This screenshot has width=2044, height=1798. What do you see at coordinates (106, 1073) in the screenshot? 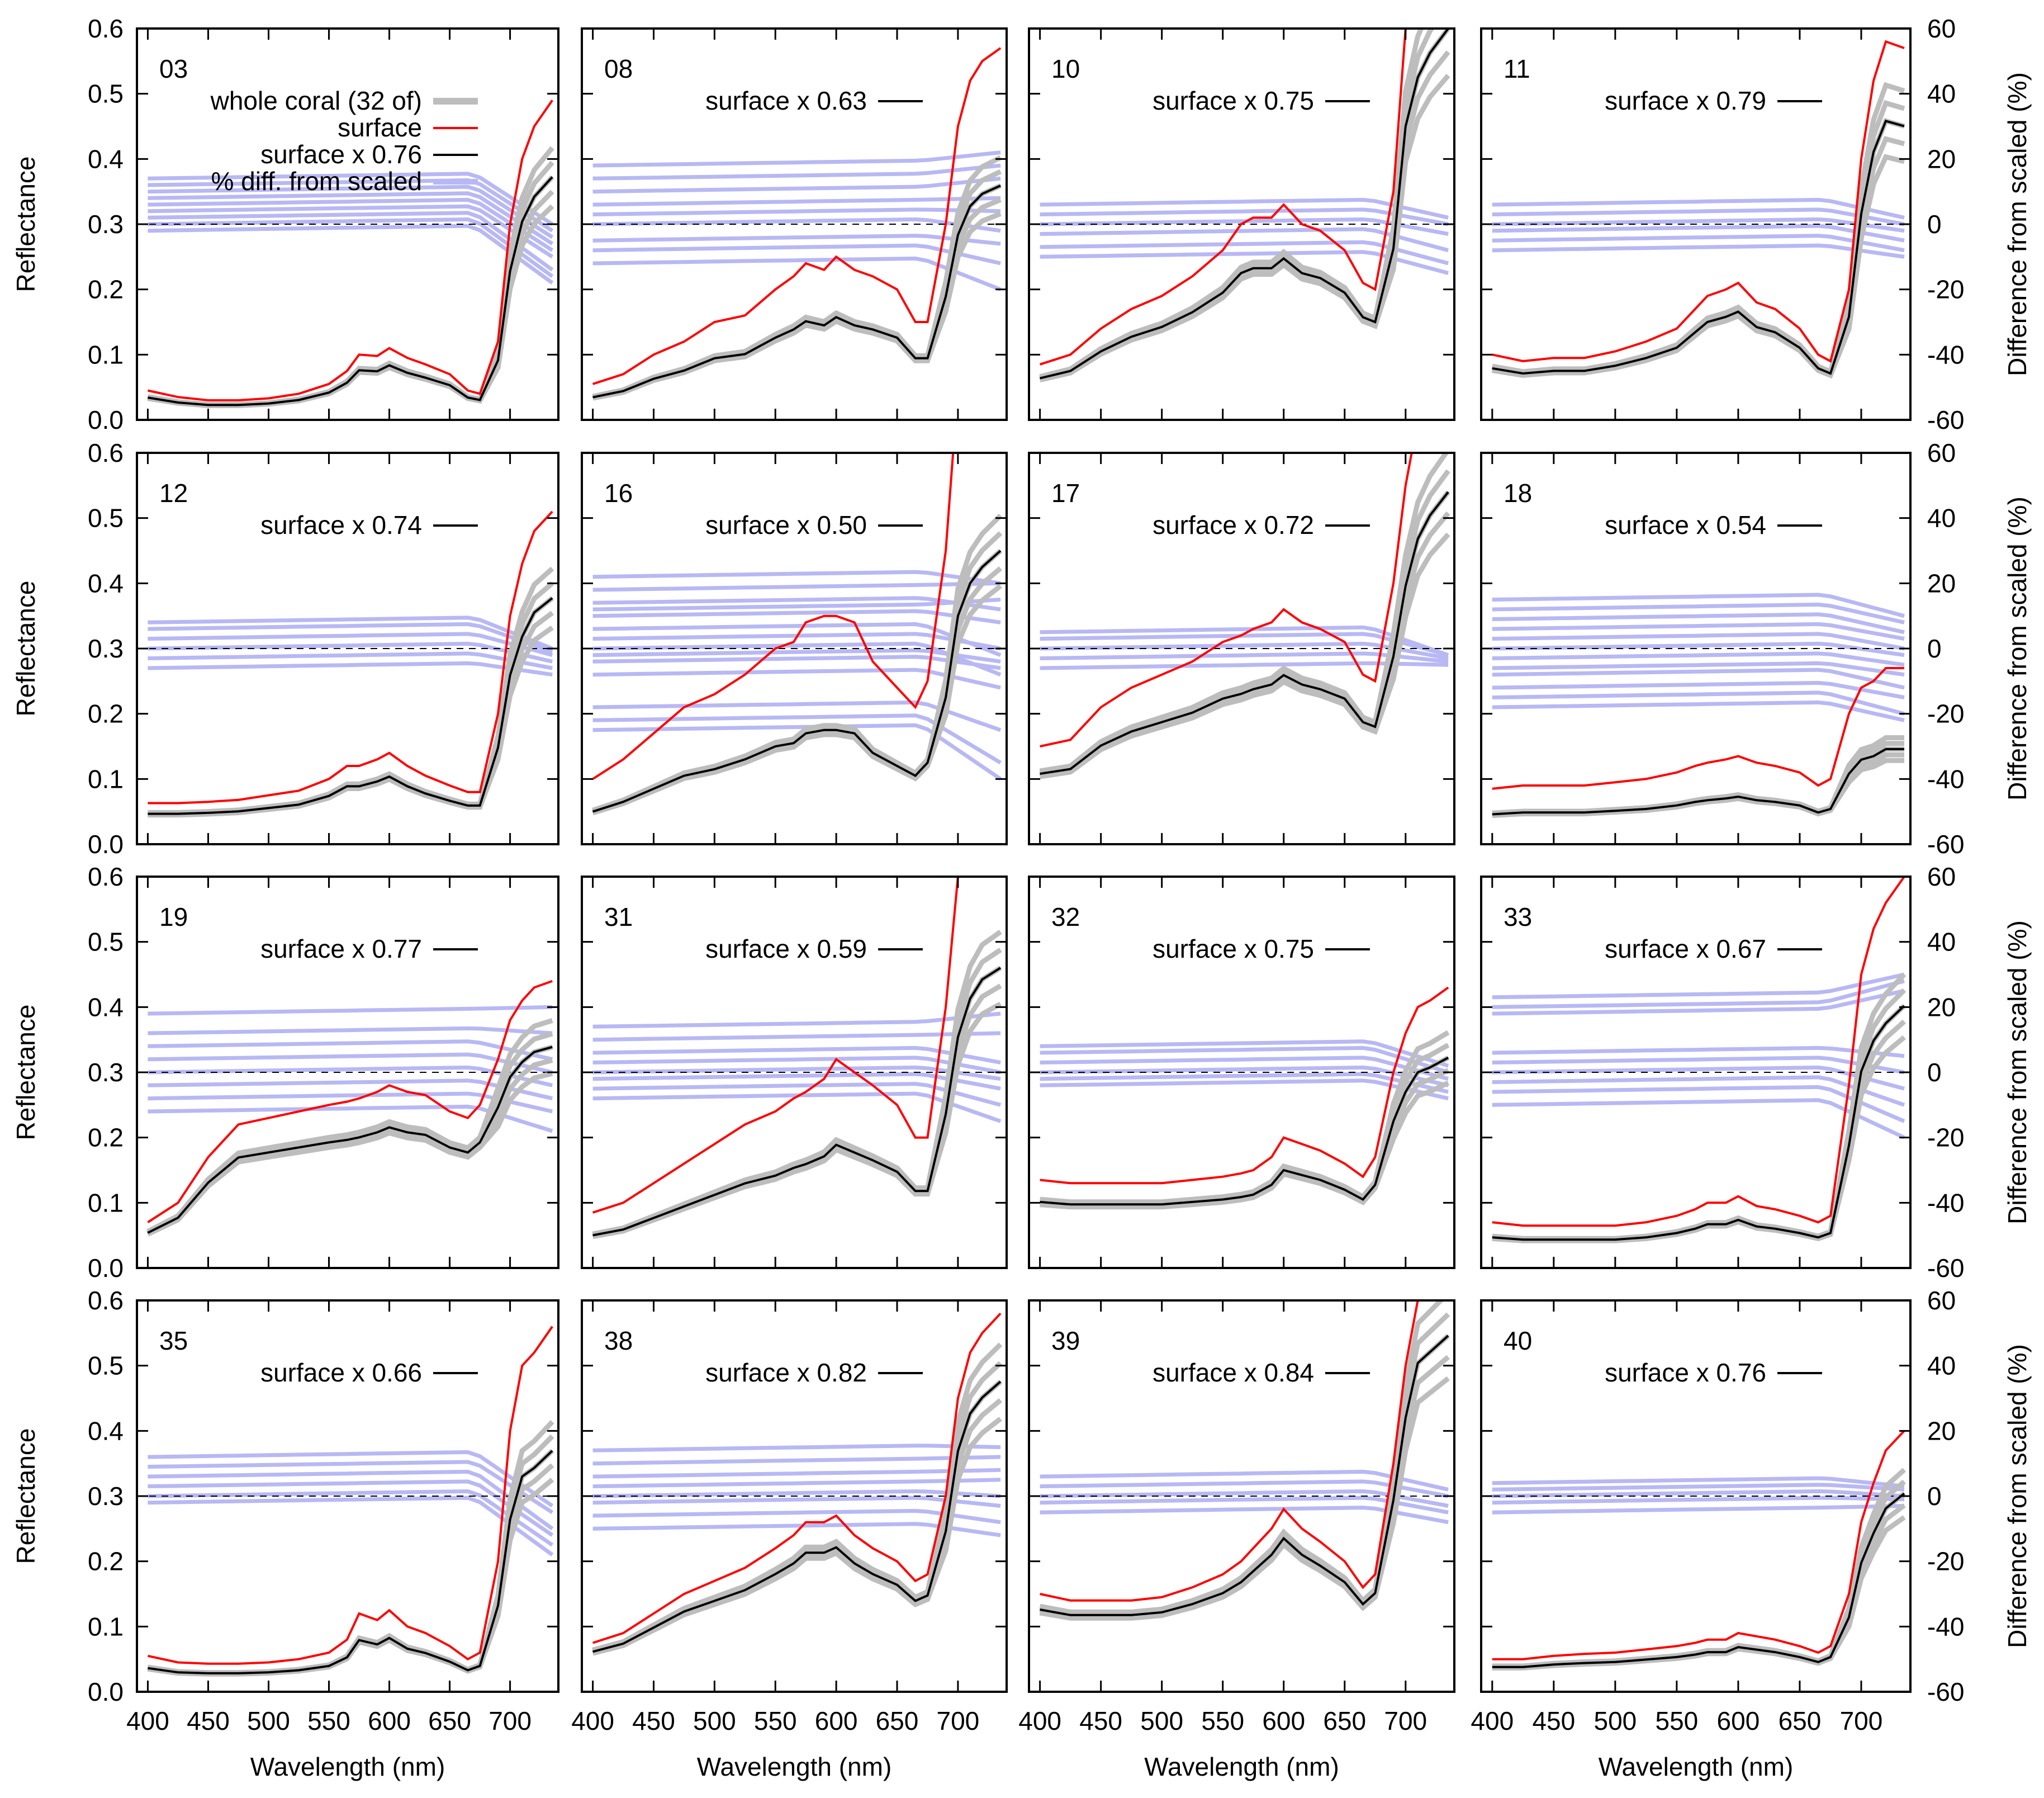
I see `y-tick-label: 0.3` at bounding box center [106, 1073].